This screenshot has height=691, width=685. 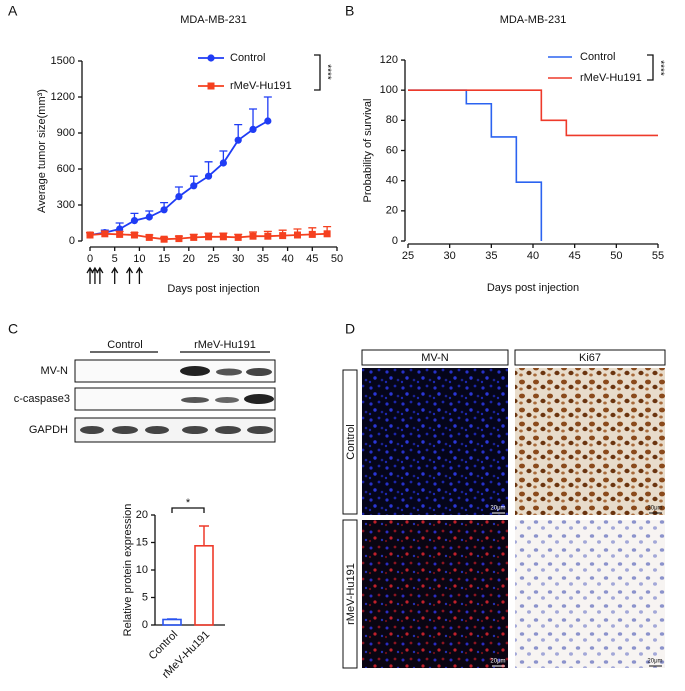 I want to click on y-tick-label: 120, so click(x=389, y=60).